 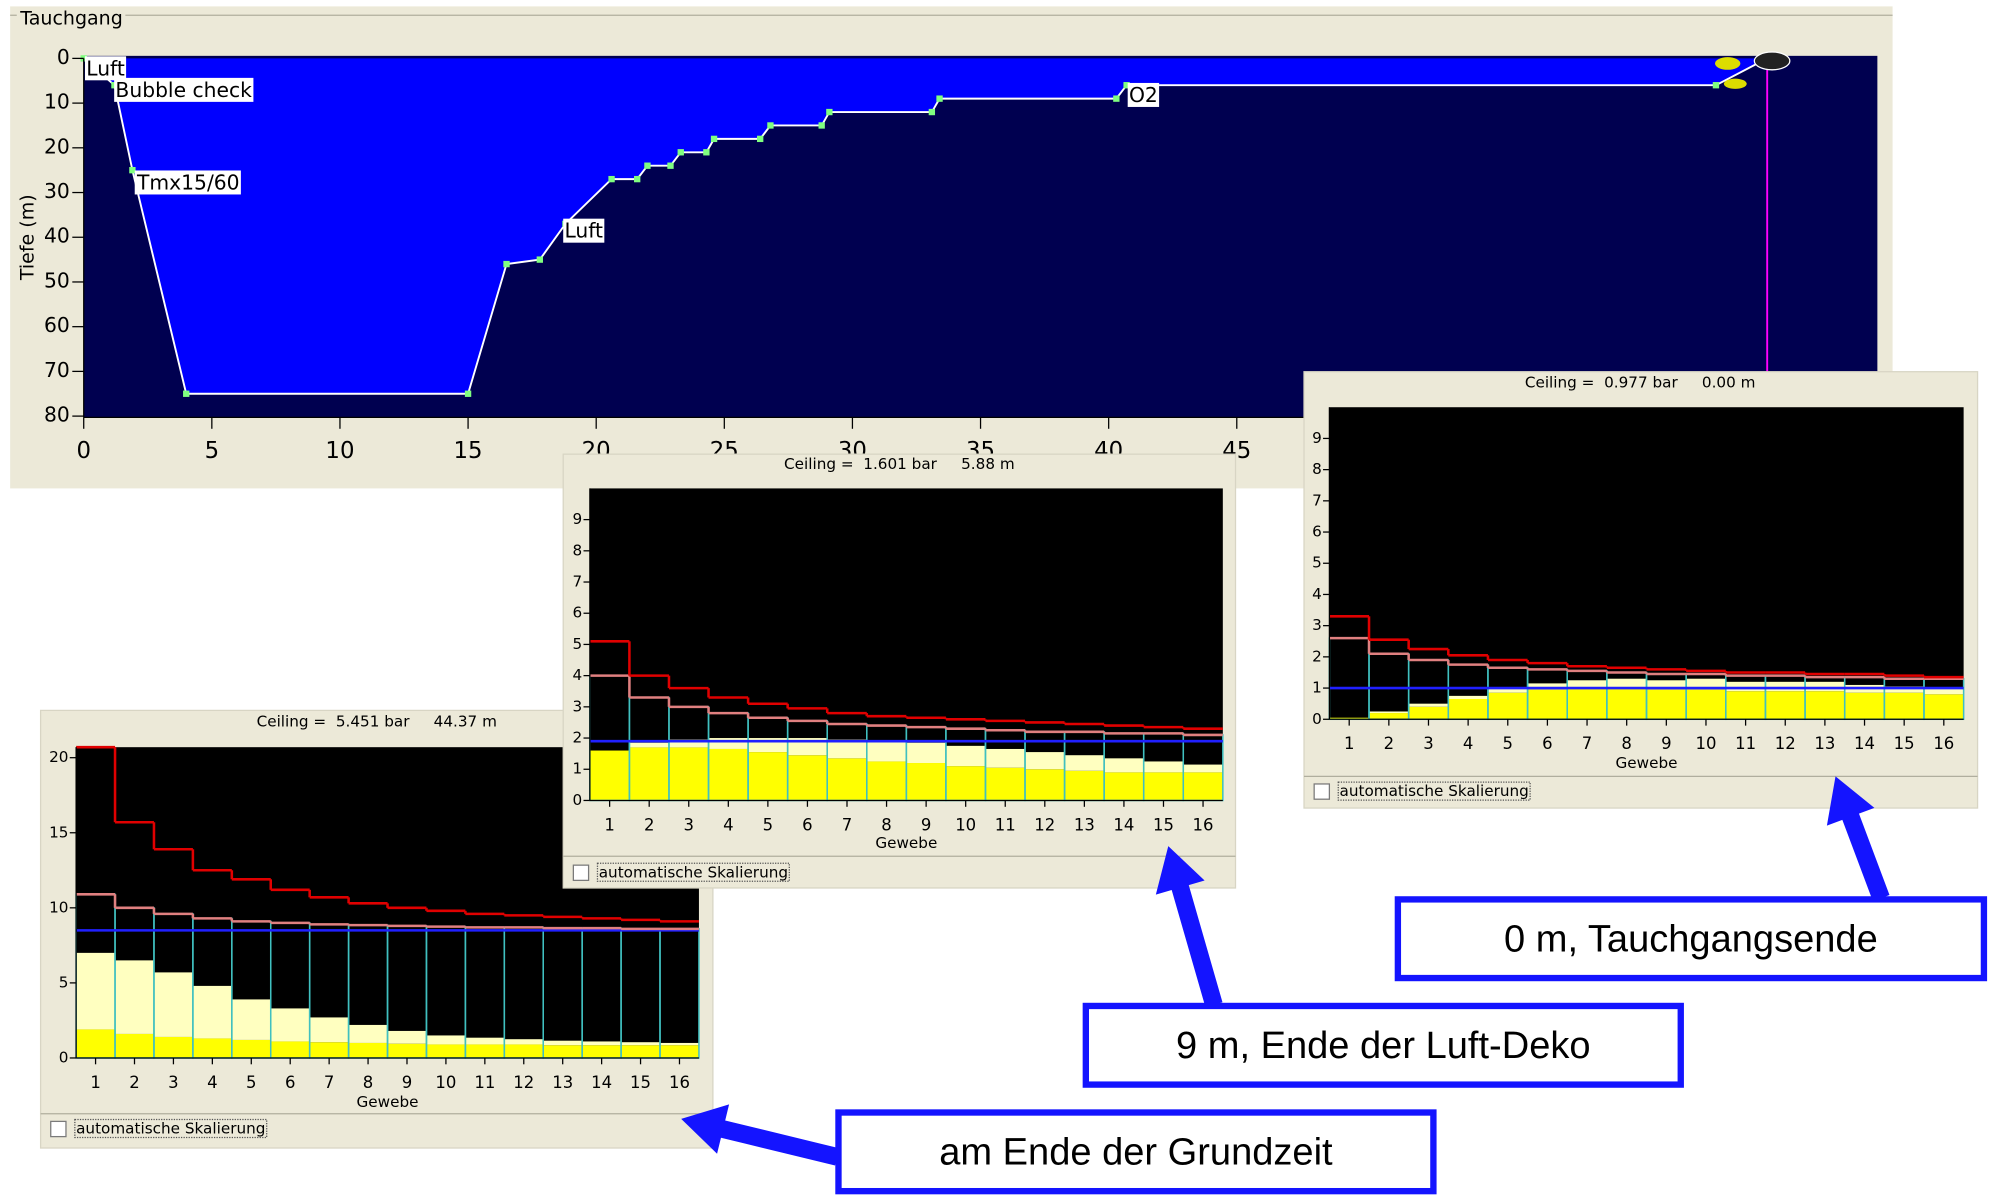 What do you see at coordinates (212, 451) in the screenshot?
I see `x-tick-label: 5` at bounding box center [212, 451].